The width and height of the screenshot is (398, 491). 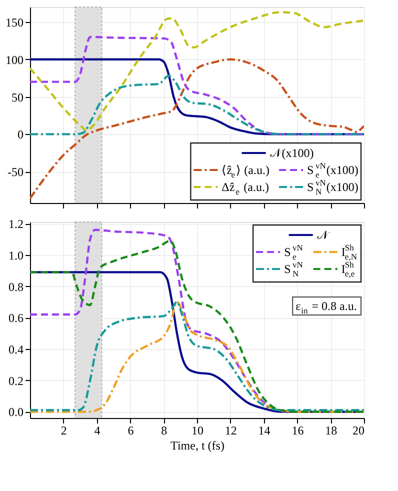 What do you see at coordinates (16, 172) in the screenshot?
I see `y-tick-label: -50` at bounding box center [16, 172].